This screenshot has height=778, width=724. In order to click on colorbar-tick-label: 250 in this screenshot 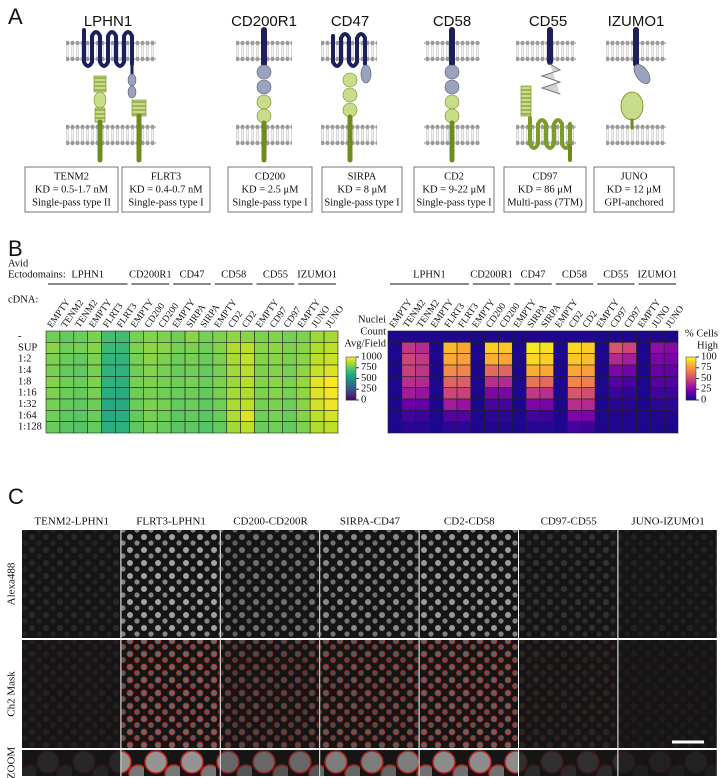, I will do `click(369, 389)`.